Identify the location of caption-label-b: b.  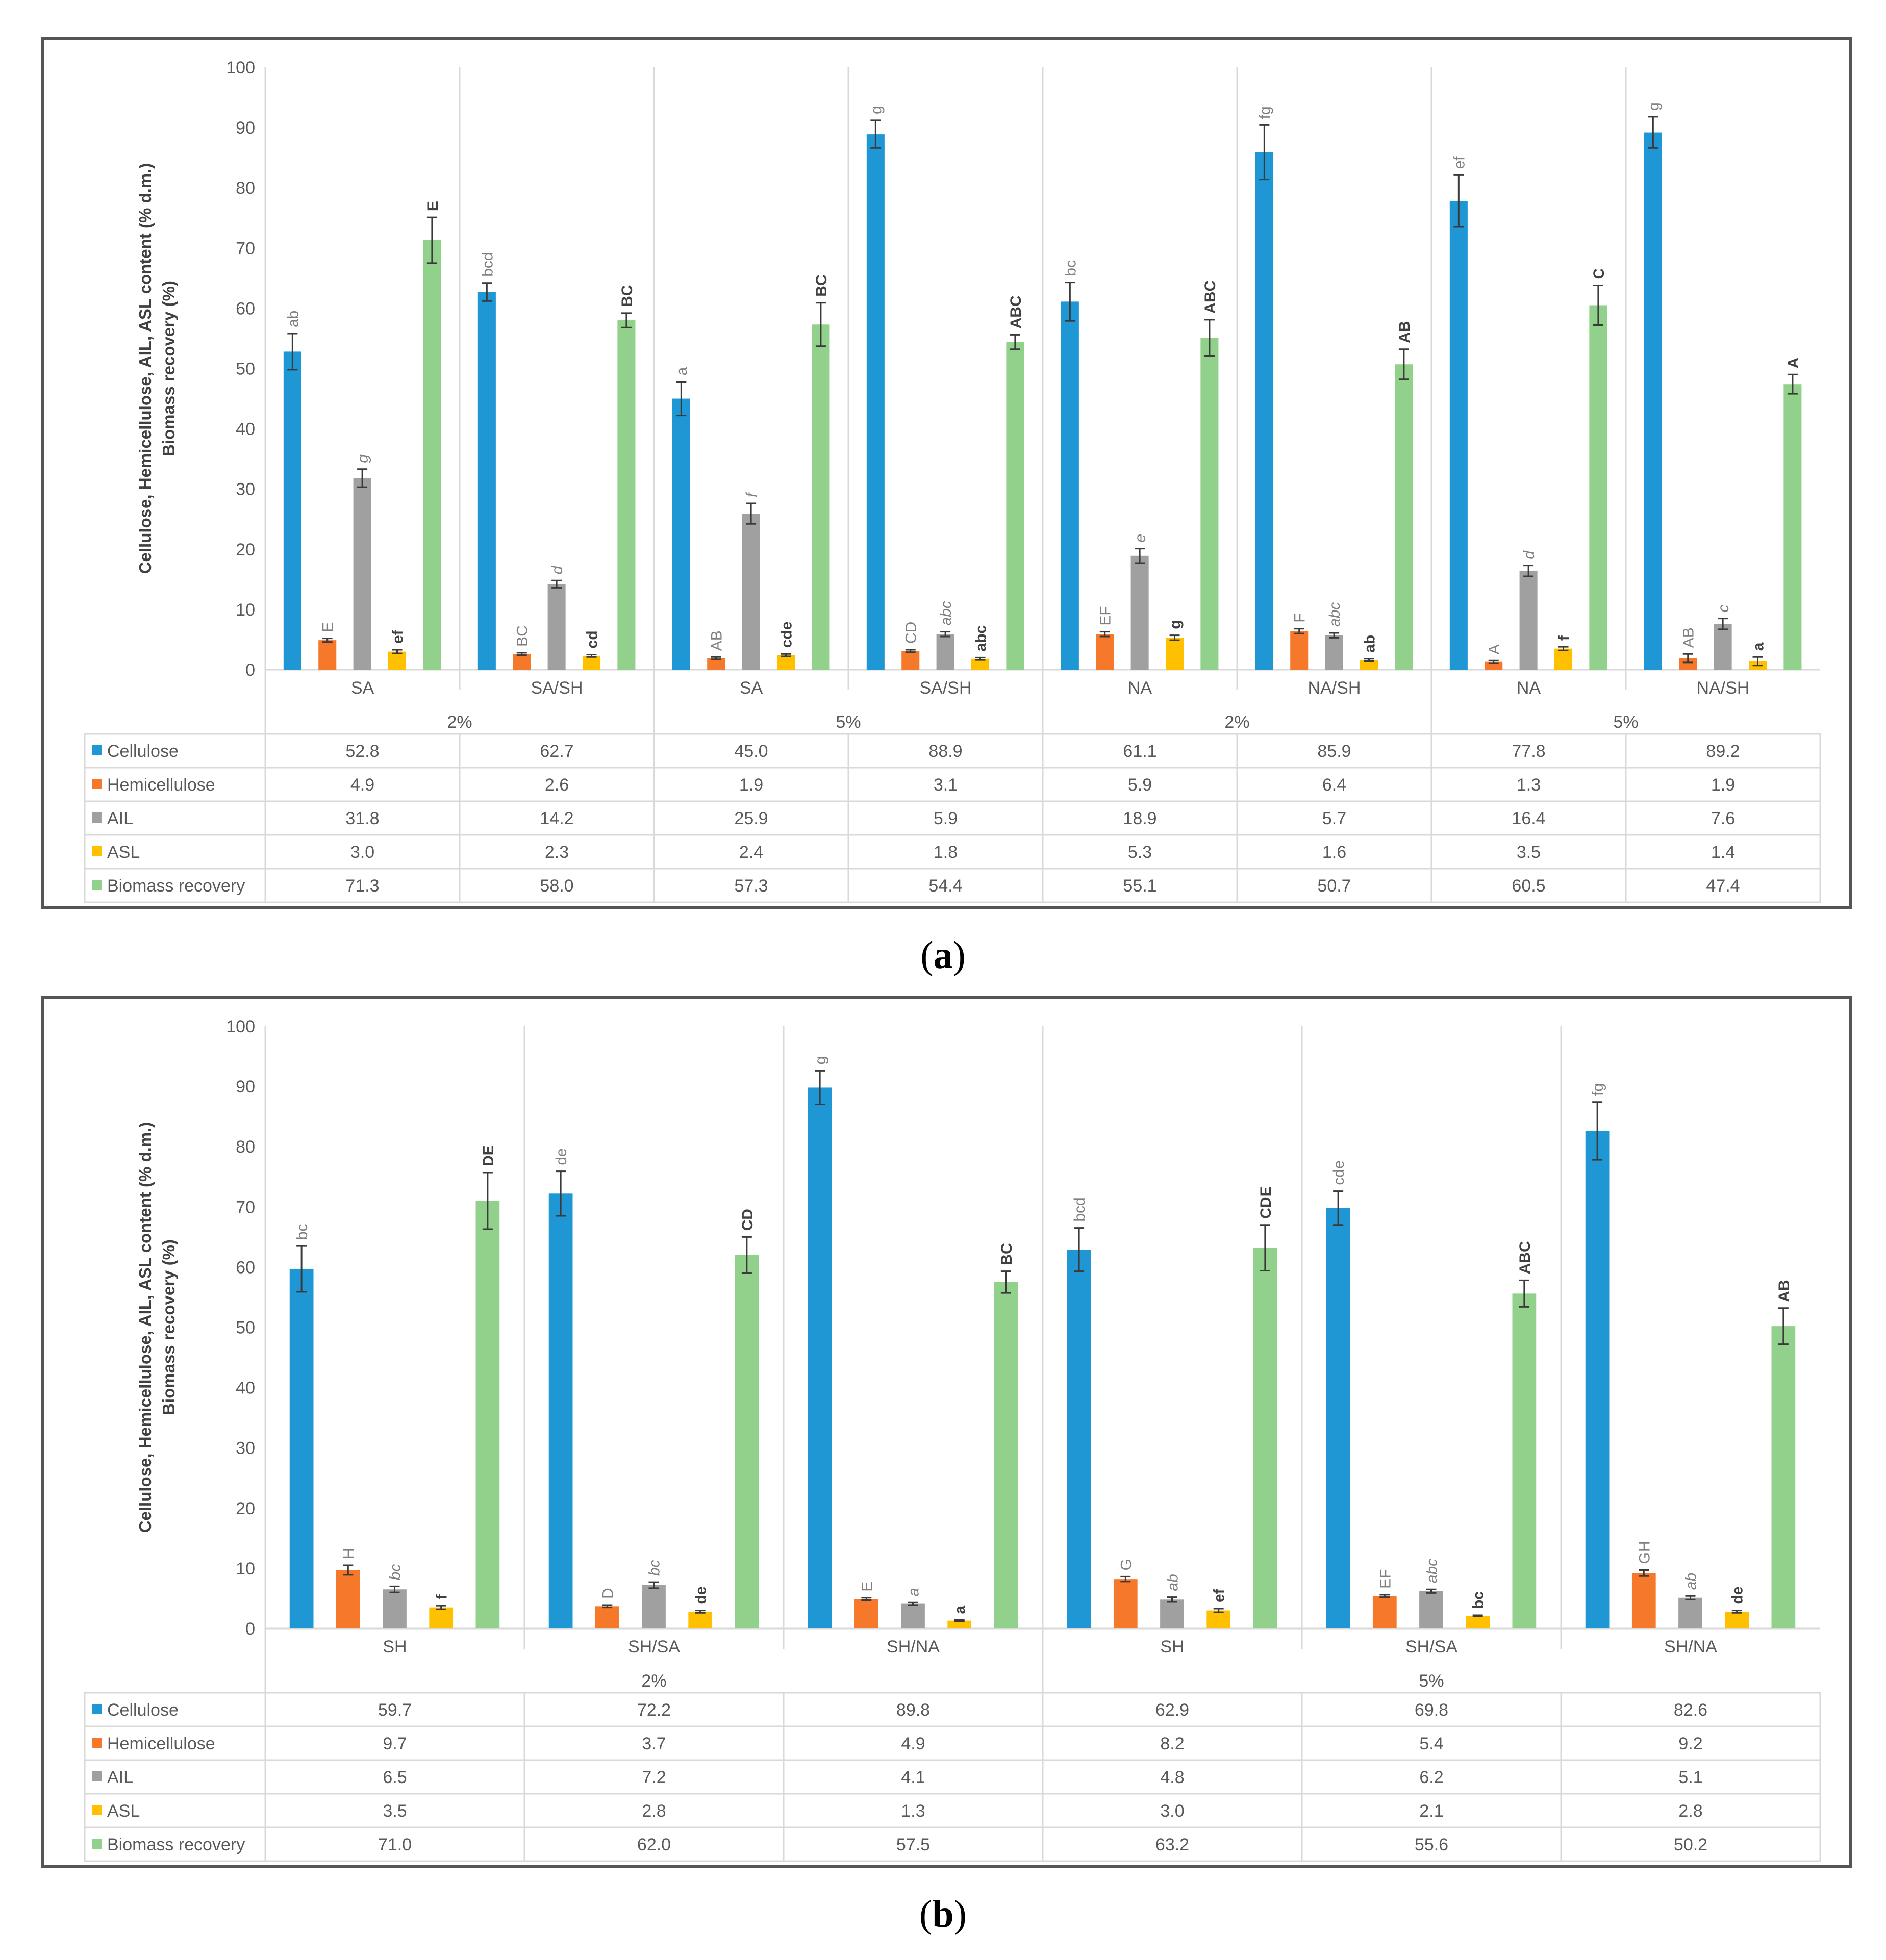
(943, 1915).